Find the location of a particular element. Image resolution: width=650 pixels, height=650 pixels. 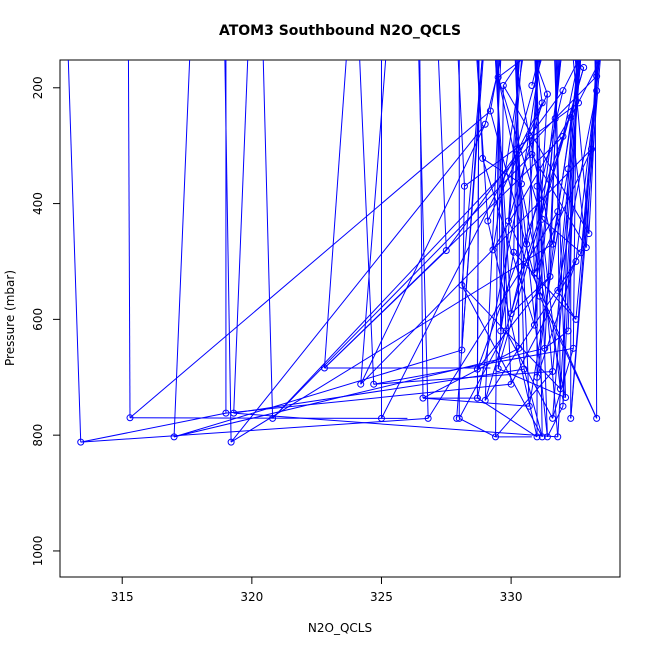

y-axis-label: Pressure (mbar) is located at coordinates (10, 318).